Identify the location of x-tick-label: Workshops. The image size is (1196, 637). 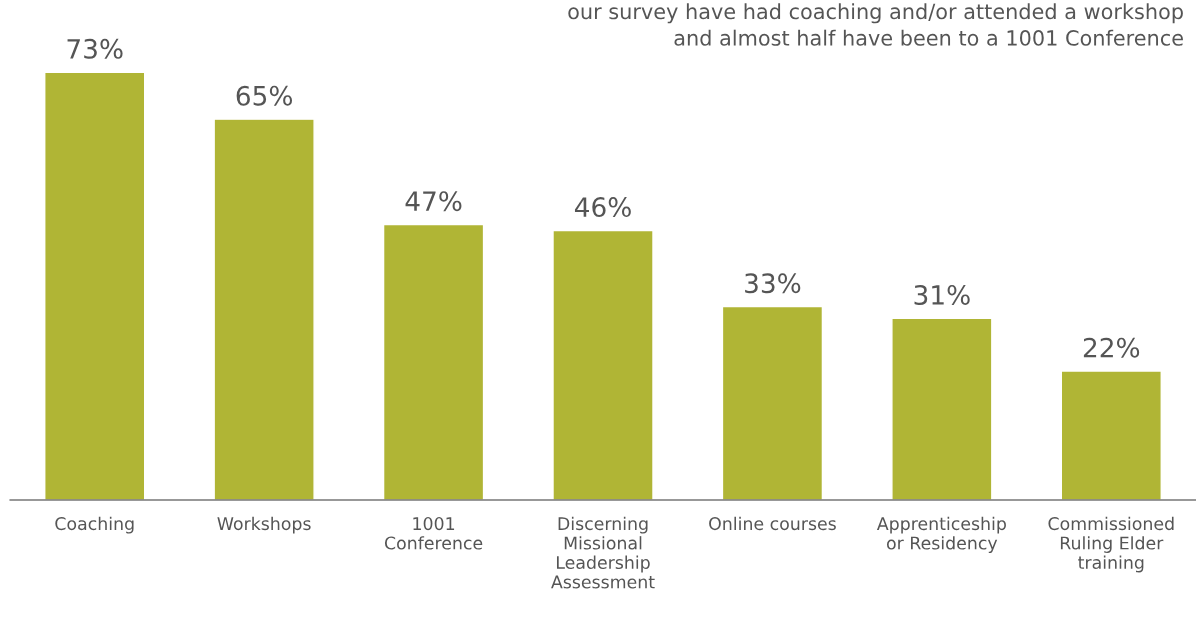
(264, 525).